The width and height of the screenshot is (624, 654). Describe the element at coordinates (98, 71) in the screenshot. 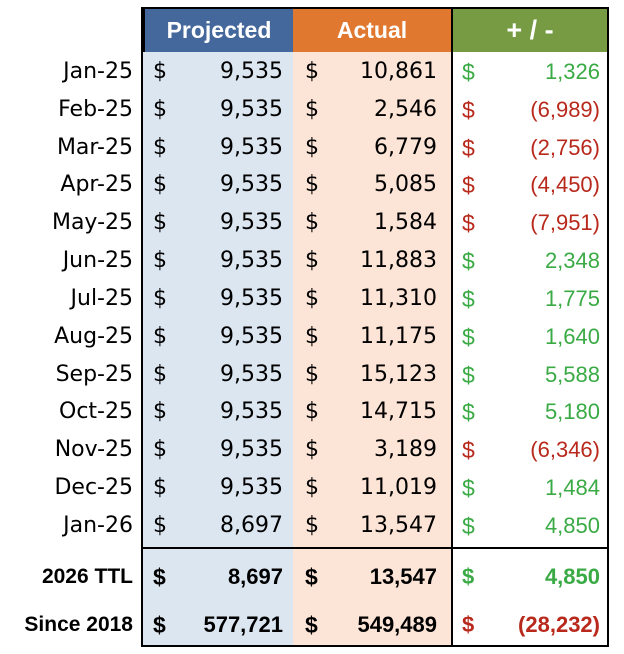

I see `row-label: Jan-25` at that location.